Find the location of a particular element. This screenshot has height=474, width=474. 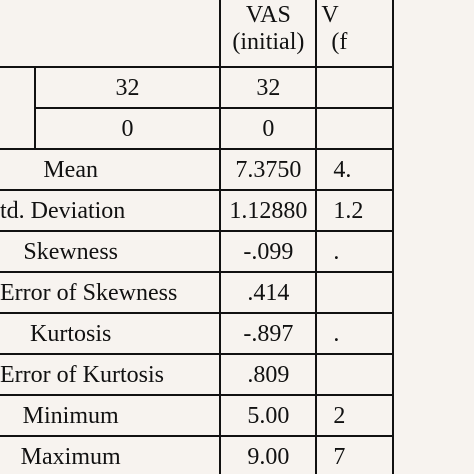

table-row: Kurtosis -.897 . is located at coordinates (197, 333).